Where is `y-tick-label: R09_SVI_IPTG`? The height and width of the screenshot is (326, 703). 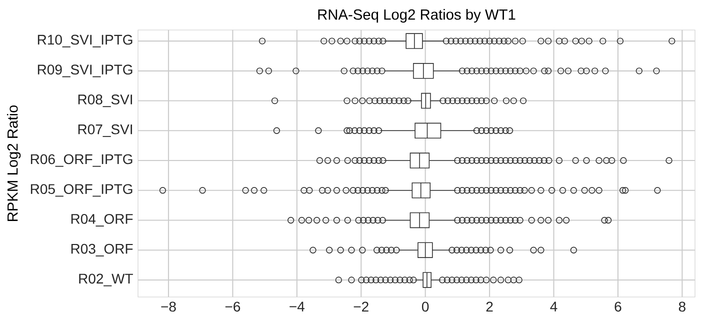 y-tick-label: R09_SVI_IPTG is located at coordinates (85, 71).